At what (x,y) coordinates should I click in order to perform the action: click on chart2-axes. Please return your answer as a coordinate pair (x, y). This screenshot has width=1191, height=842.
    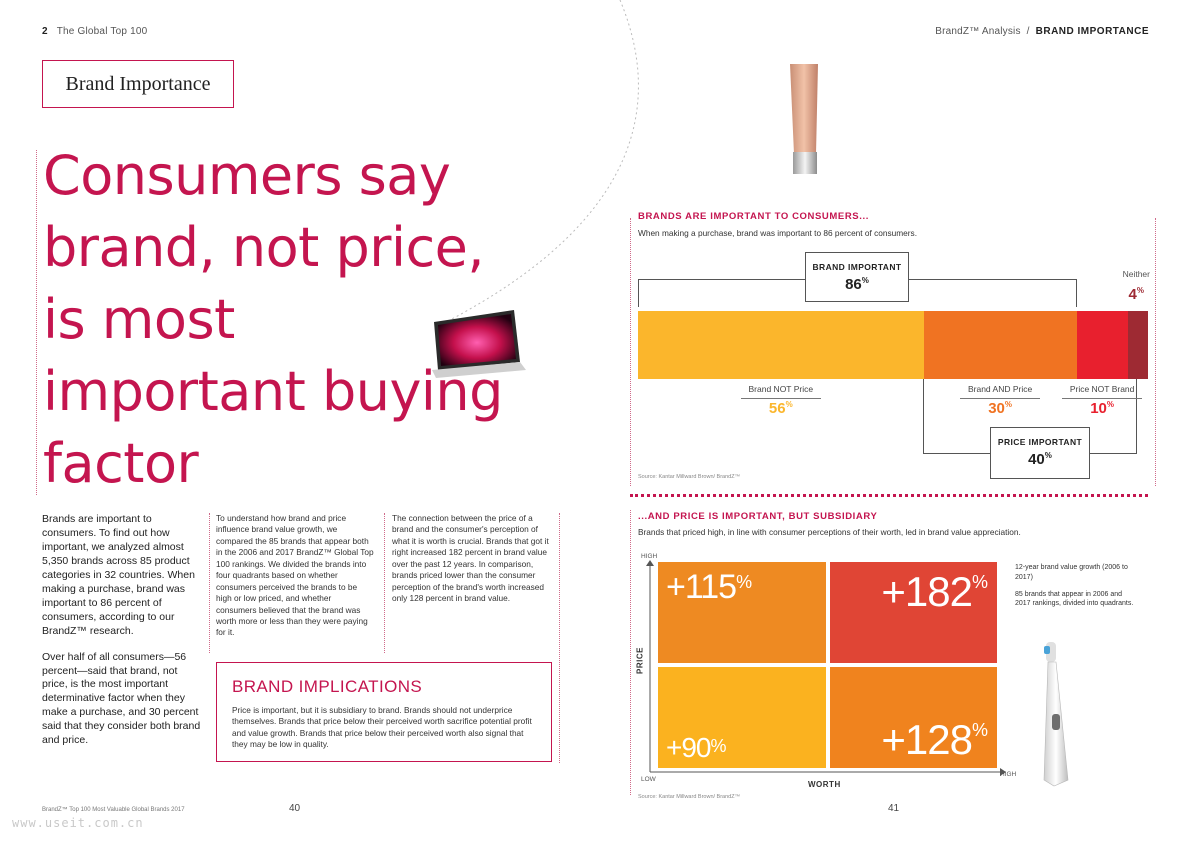
    Looking at the image, I should click on (826, 668).